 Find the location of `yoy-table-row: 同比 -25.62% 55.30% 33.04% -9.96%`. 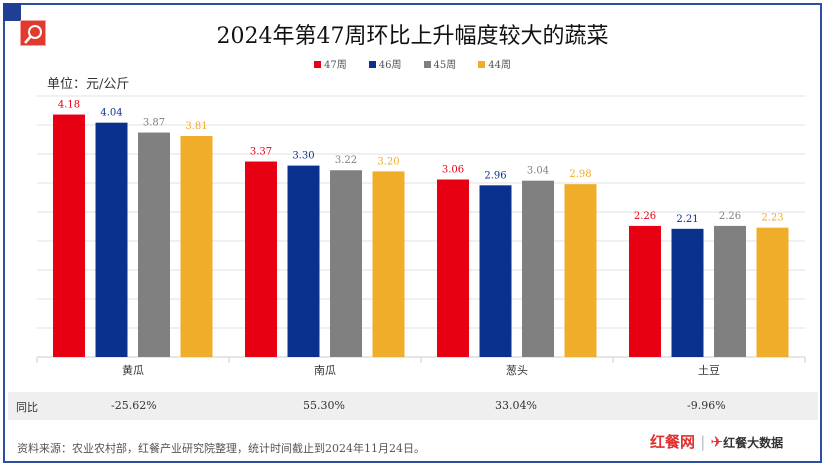

yoy-table-row: 同比 -25.62% 55.30% 33.04% -9.96% is located at coordinates (413, 406).